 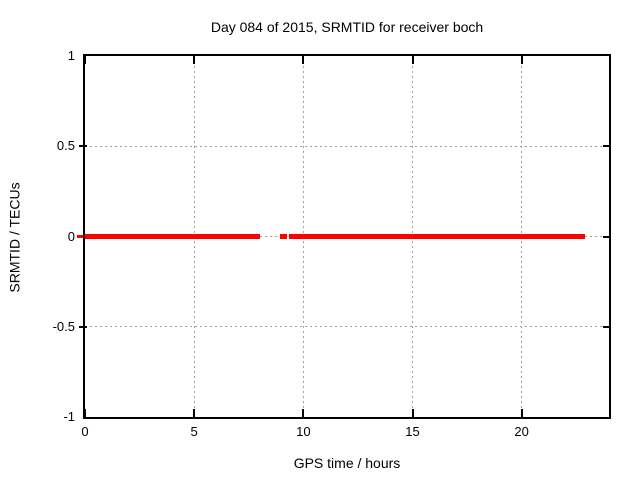 What do you see at coordinates (194, 431) in the screenshot?
I see `x-tick-label: 5` at bounding box center [194, 431].